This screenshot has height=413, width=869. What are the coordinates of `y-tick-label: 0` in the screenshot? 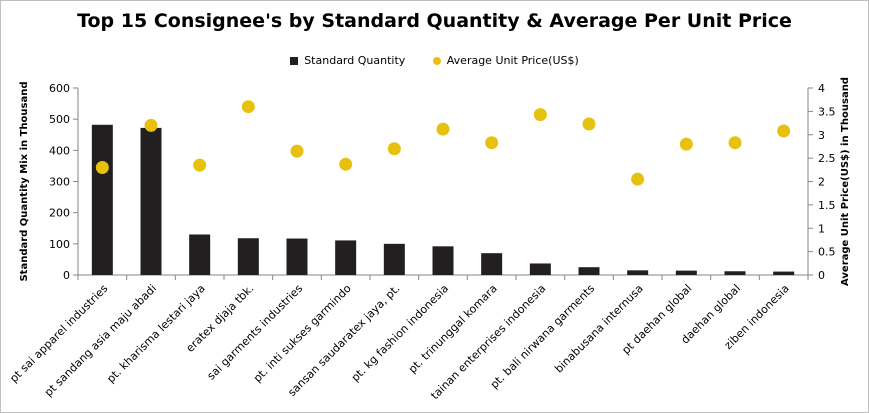 It's located at (66, 275).